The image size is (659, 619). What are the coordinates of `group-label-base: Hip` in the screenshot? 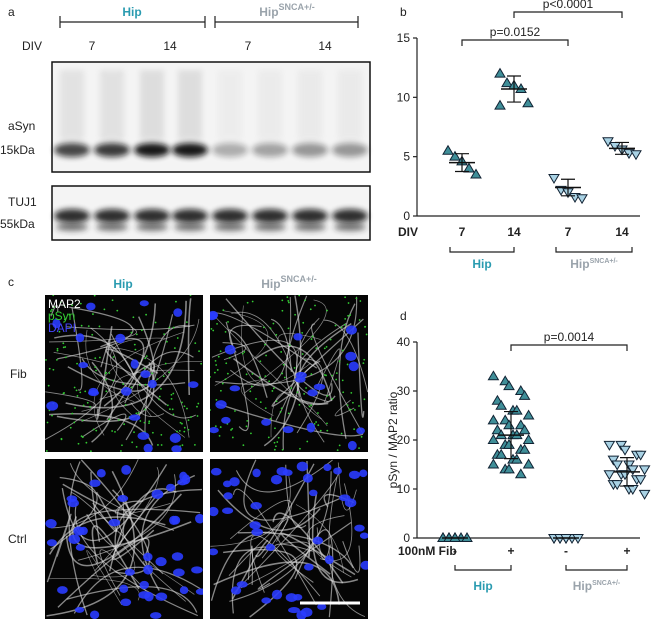 It's located at (270, 284).